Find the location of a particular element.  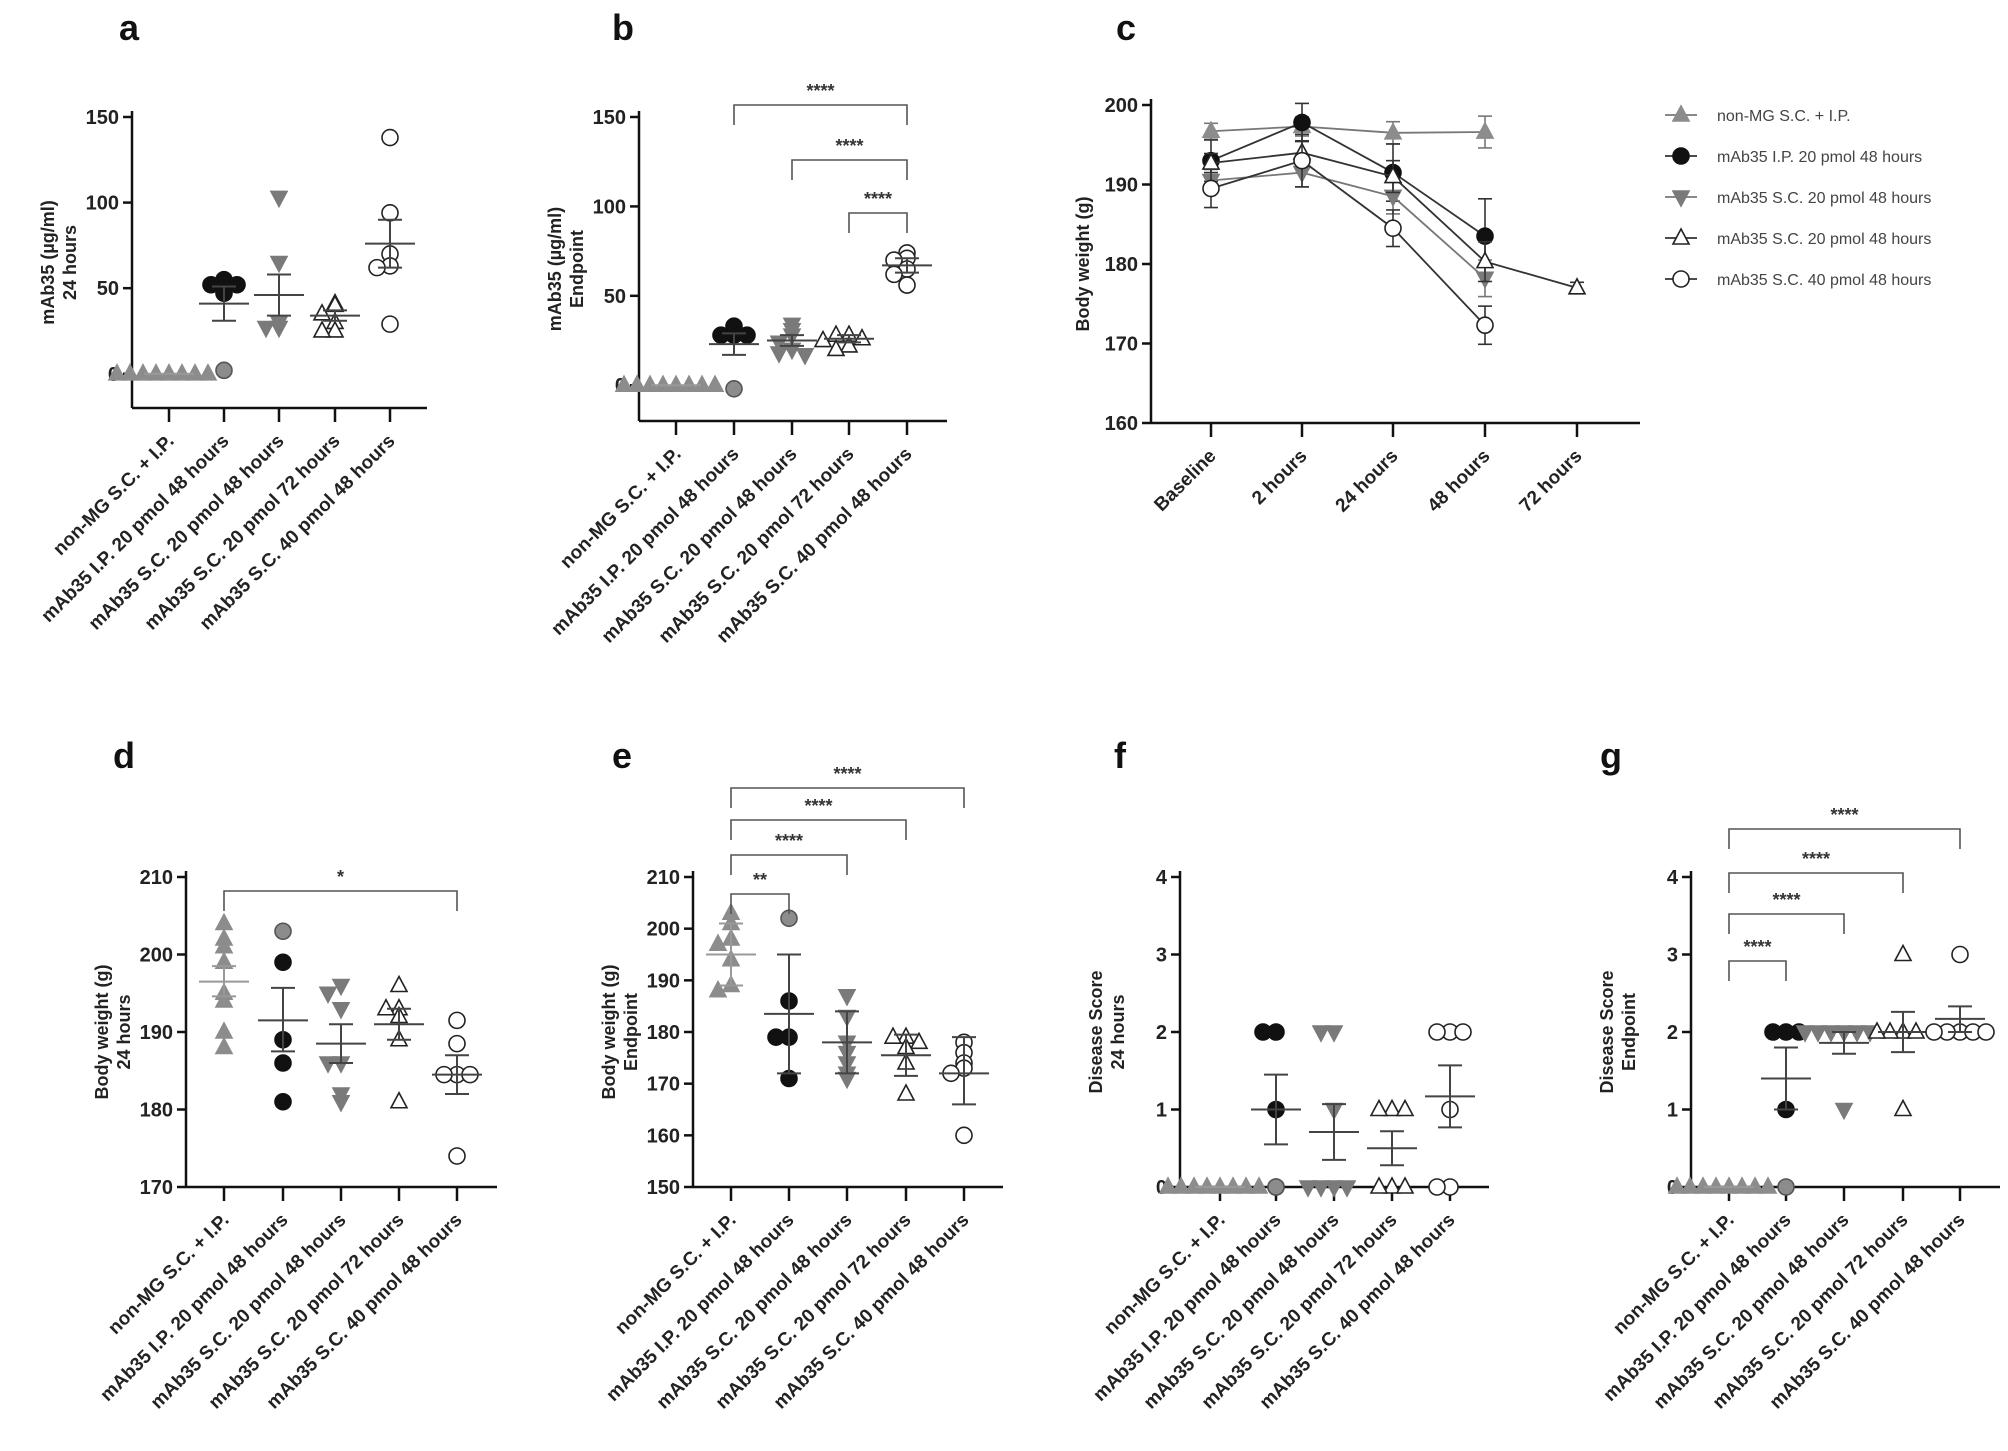

significance-label: ** is located at coordinates (760, 880).